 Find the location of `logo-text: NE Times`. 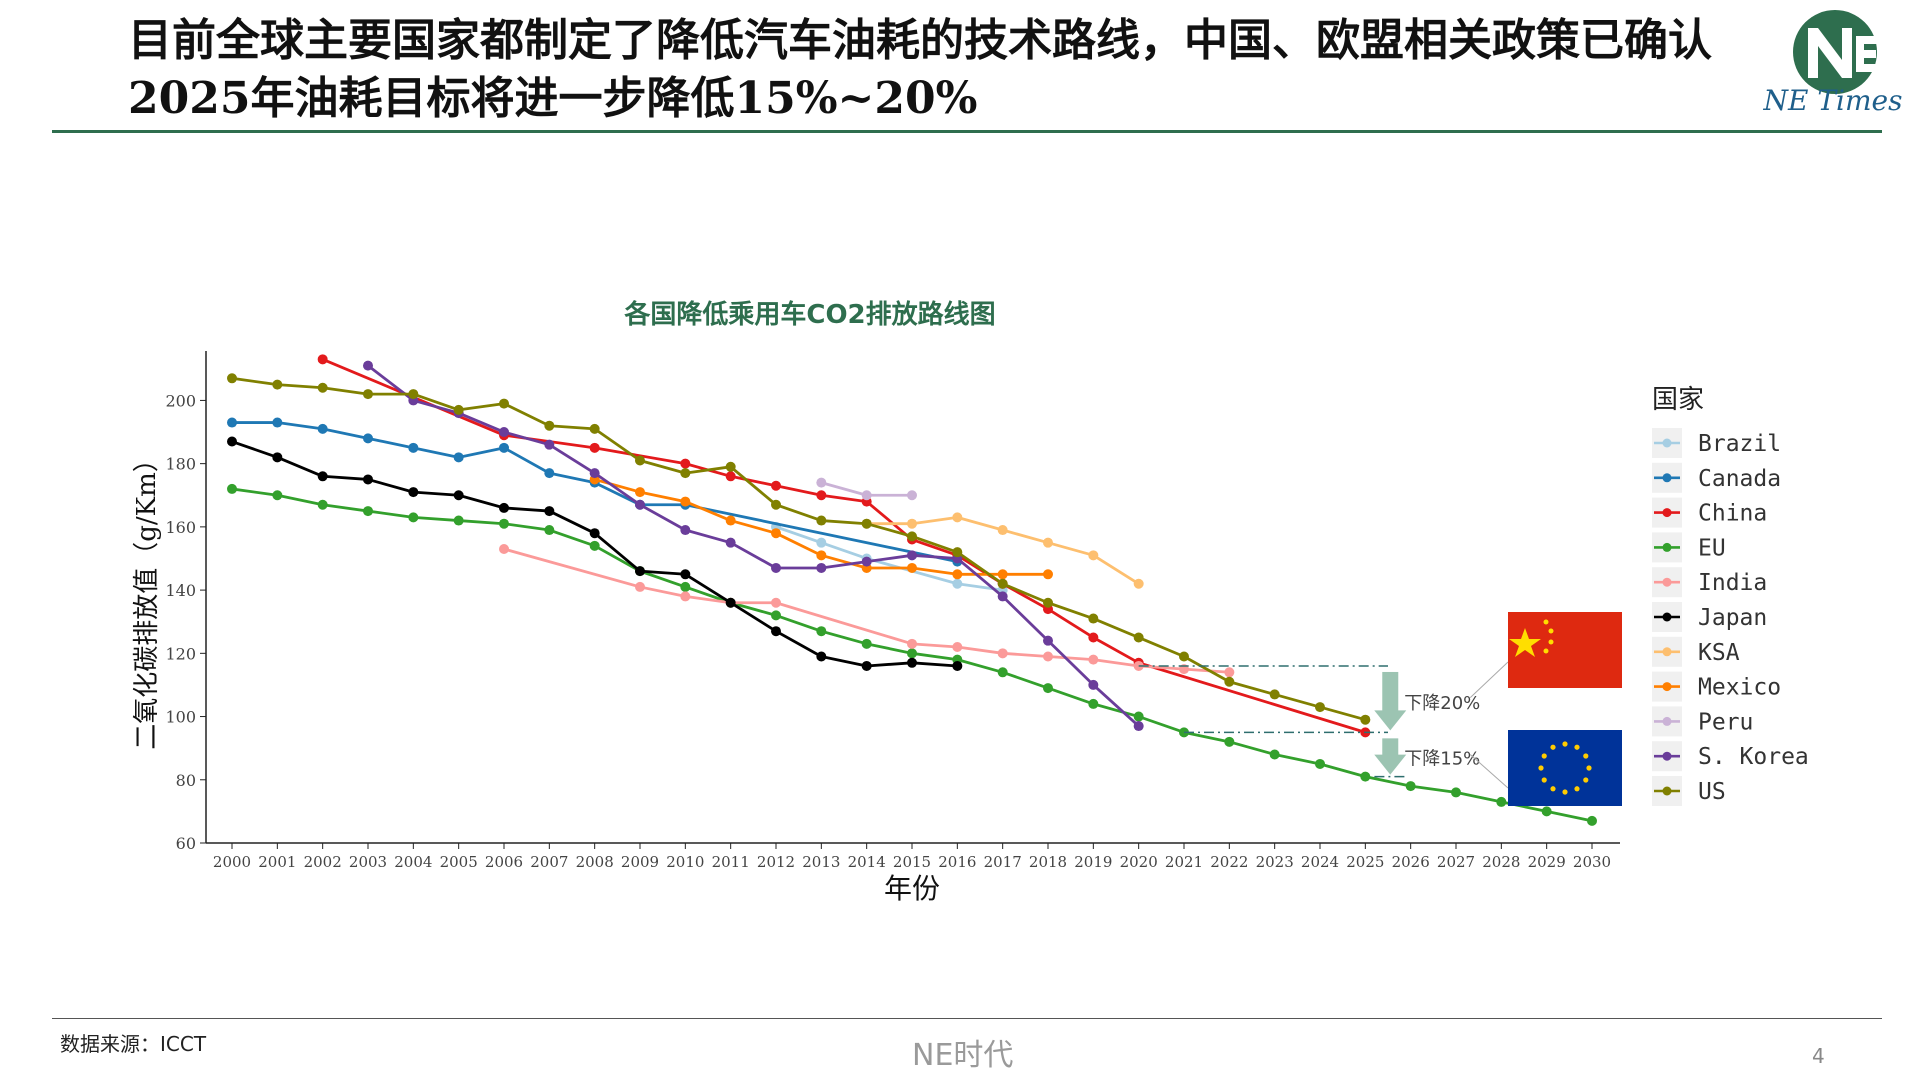

logo-text: NE Times is located at coordinates (1833, 100).